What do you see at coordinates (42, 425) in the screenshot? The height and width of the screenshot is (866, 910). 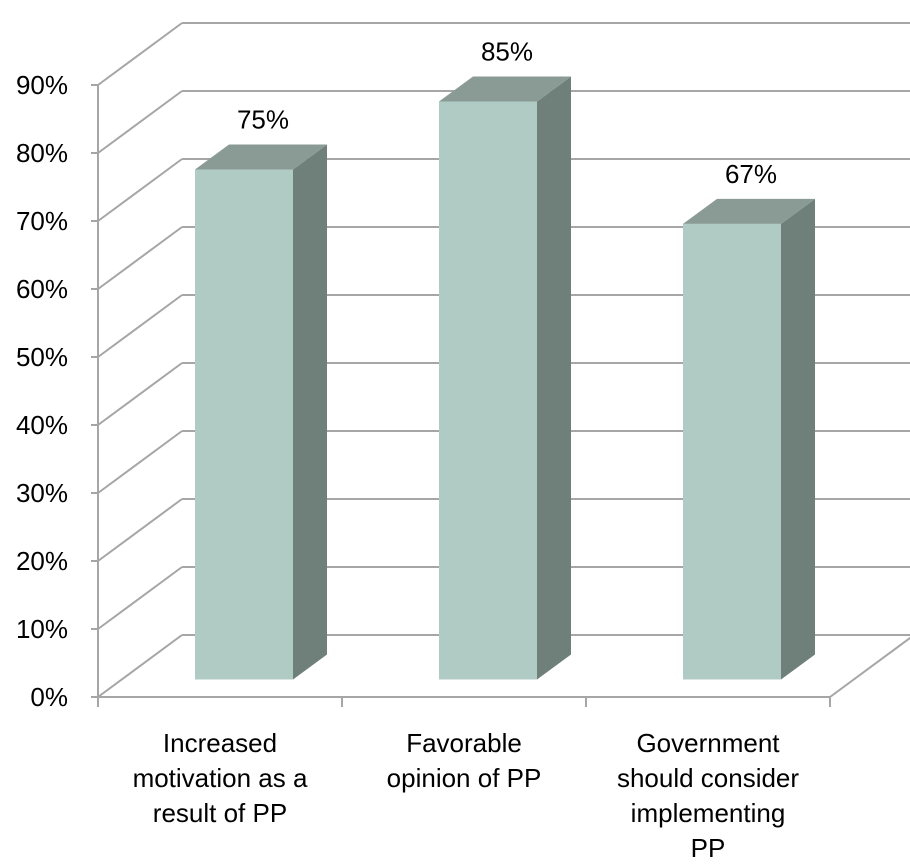 I see `y-tick-label: 40%` at bounding box center [42, 425].